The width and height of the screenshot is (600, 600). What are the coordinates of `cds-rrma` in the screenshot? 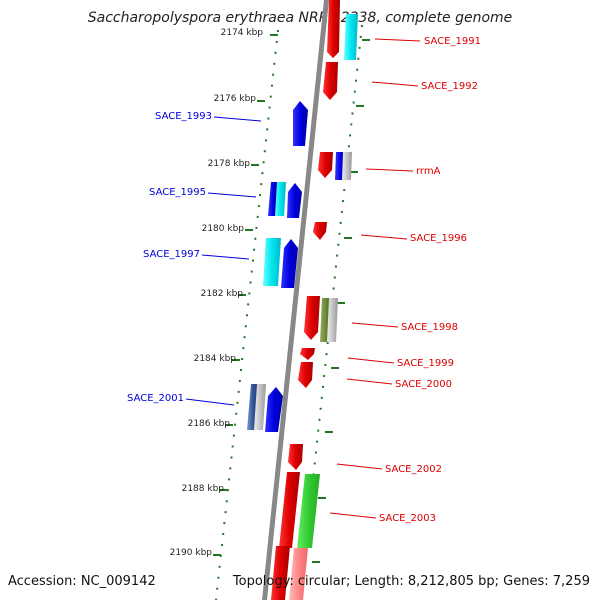 It's located at (325, 165).